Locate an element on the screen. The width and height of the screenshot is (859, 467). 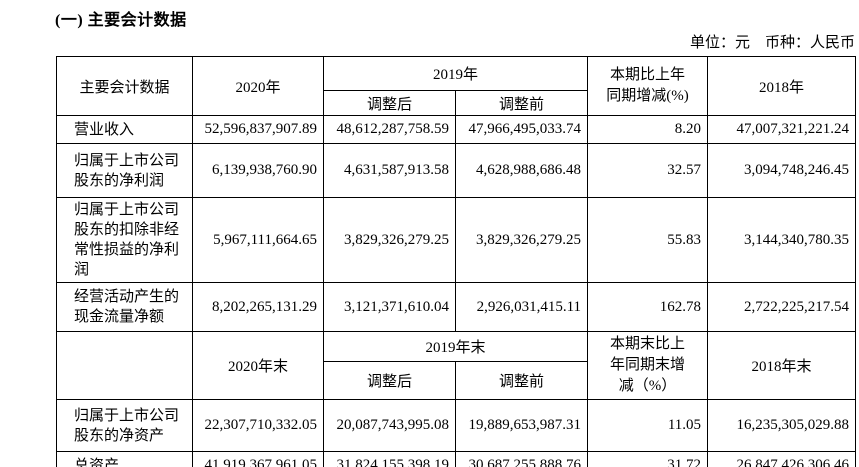
cell-2020: 5,967,111,664.65 is located at coordinates (258, 240).